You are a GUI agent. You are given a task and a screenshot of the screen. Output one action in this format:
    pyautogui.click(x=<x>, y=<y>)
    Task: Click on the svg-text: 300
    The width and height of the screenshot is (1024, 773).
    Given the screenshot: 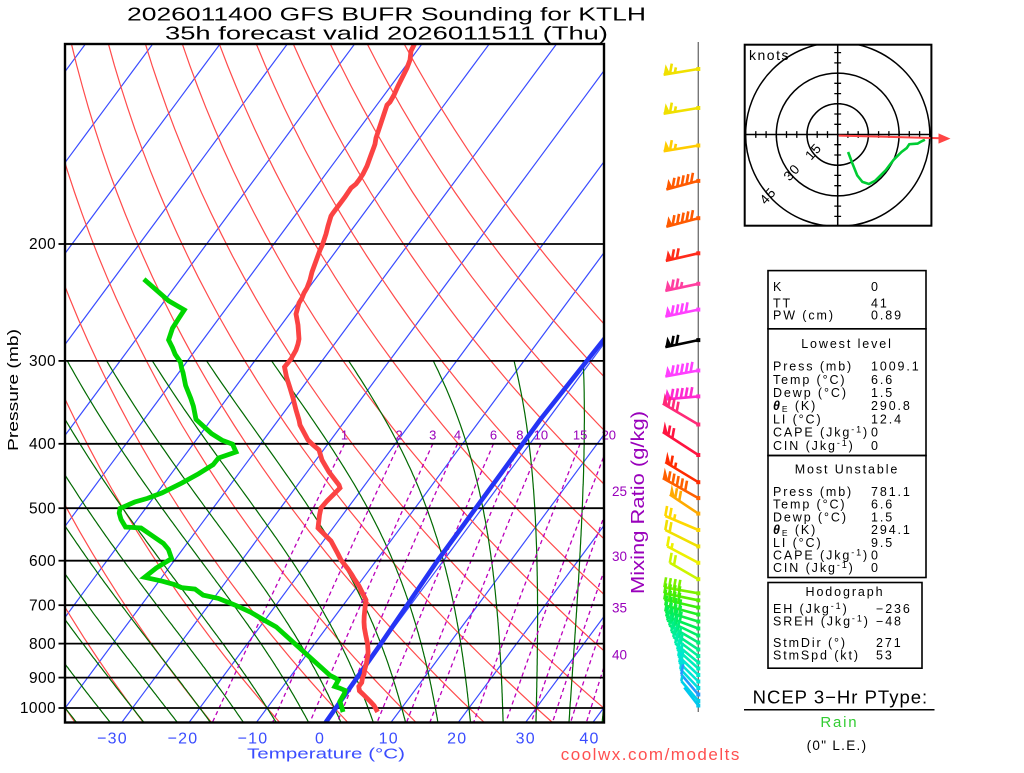 What is the action you would take?
    pyautogui.click(x=42, y=361)
    